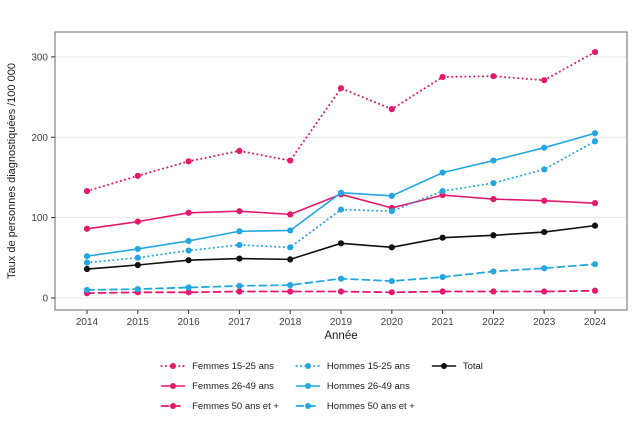 This screenshot has height=432, width=643. Describe the element at coordinates (39, 57) in the screenshot. I see `y-tick-label: 300` at that location.